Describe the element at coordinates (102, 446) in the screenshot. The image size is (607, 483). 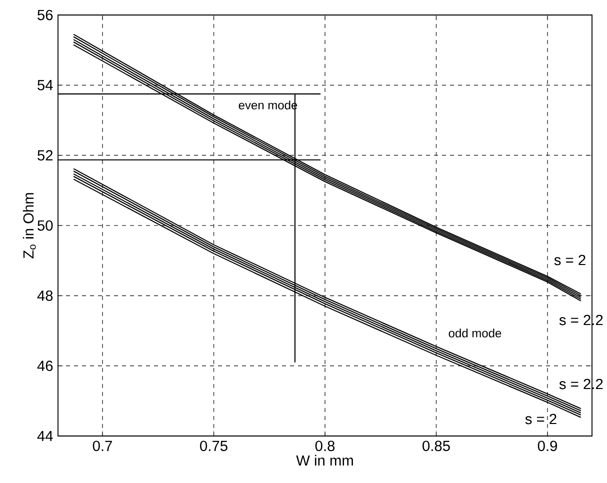
I see `x-tick-label: 0.7` at that location.